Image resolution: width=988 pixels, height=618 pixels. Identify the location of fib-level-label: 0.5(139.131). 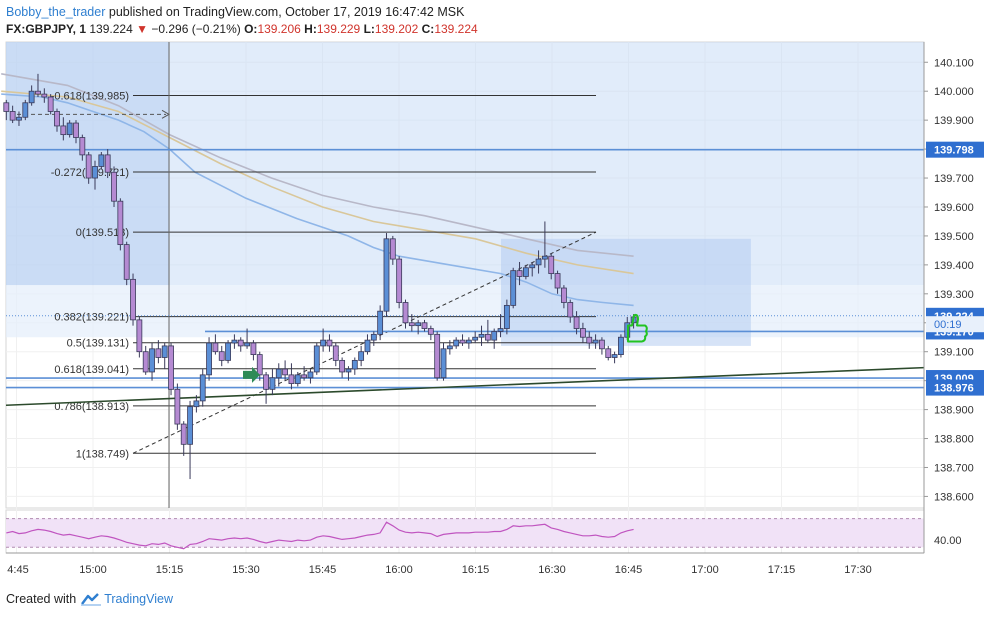
(98, 344).